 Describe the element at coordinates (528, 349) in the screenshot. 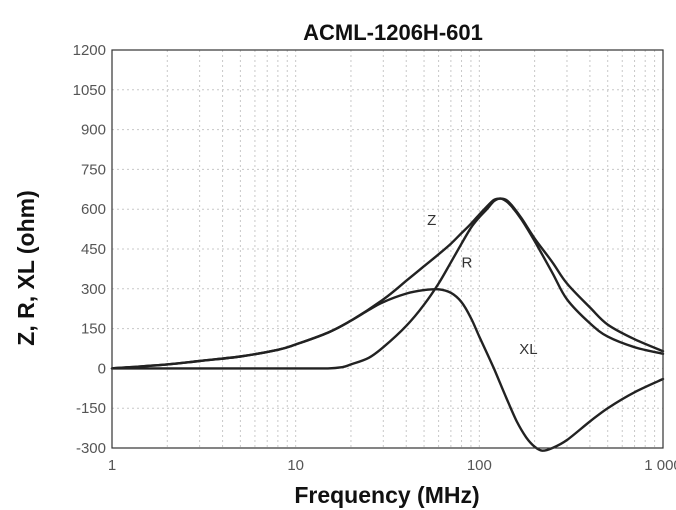

I see `curve-label-xl: XL` at that location.